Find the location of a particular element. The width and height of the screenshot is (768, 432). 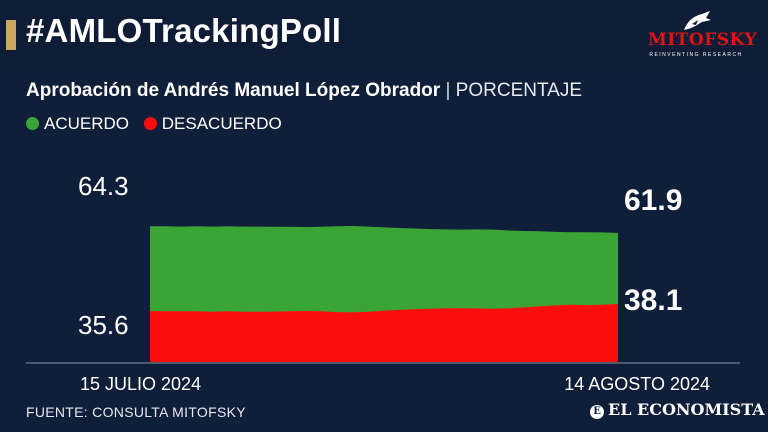

x-tick-end: 14 AGOSTO 2024 is located at coordinates (637, 384).